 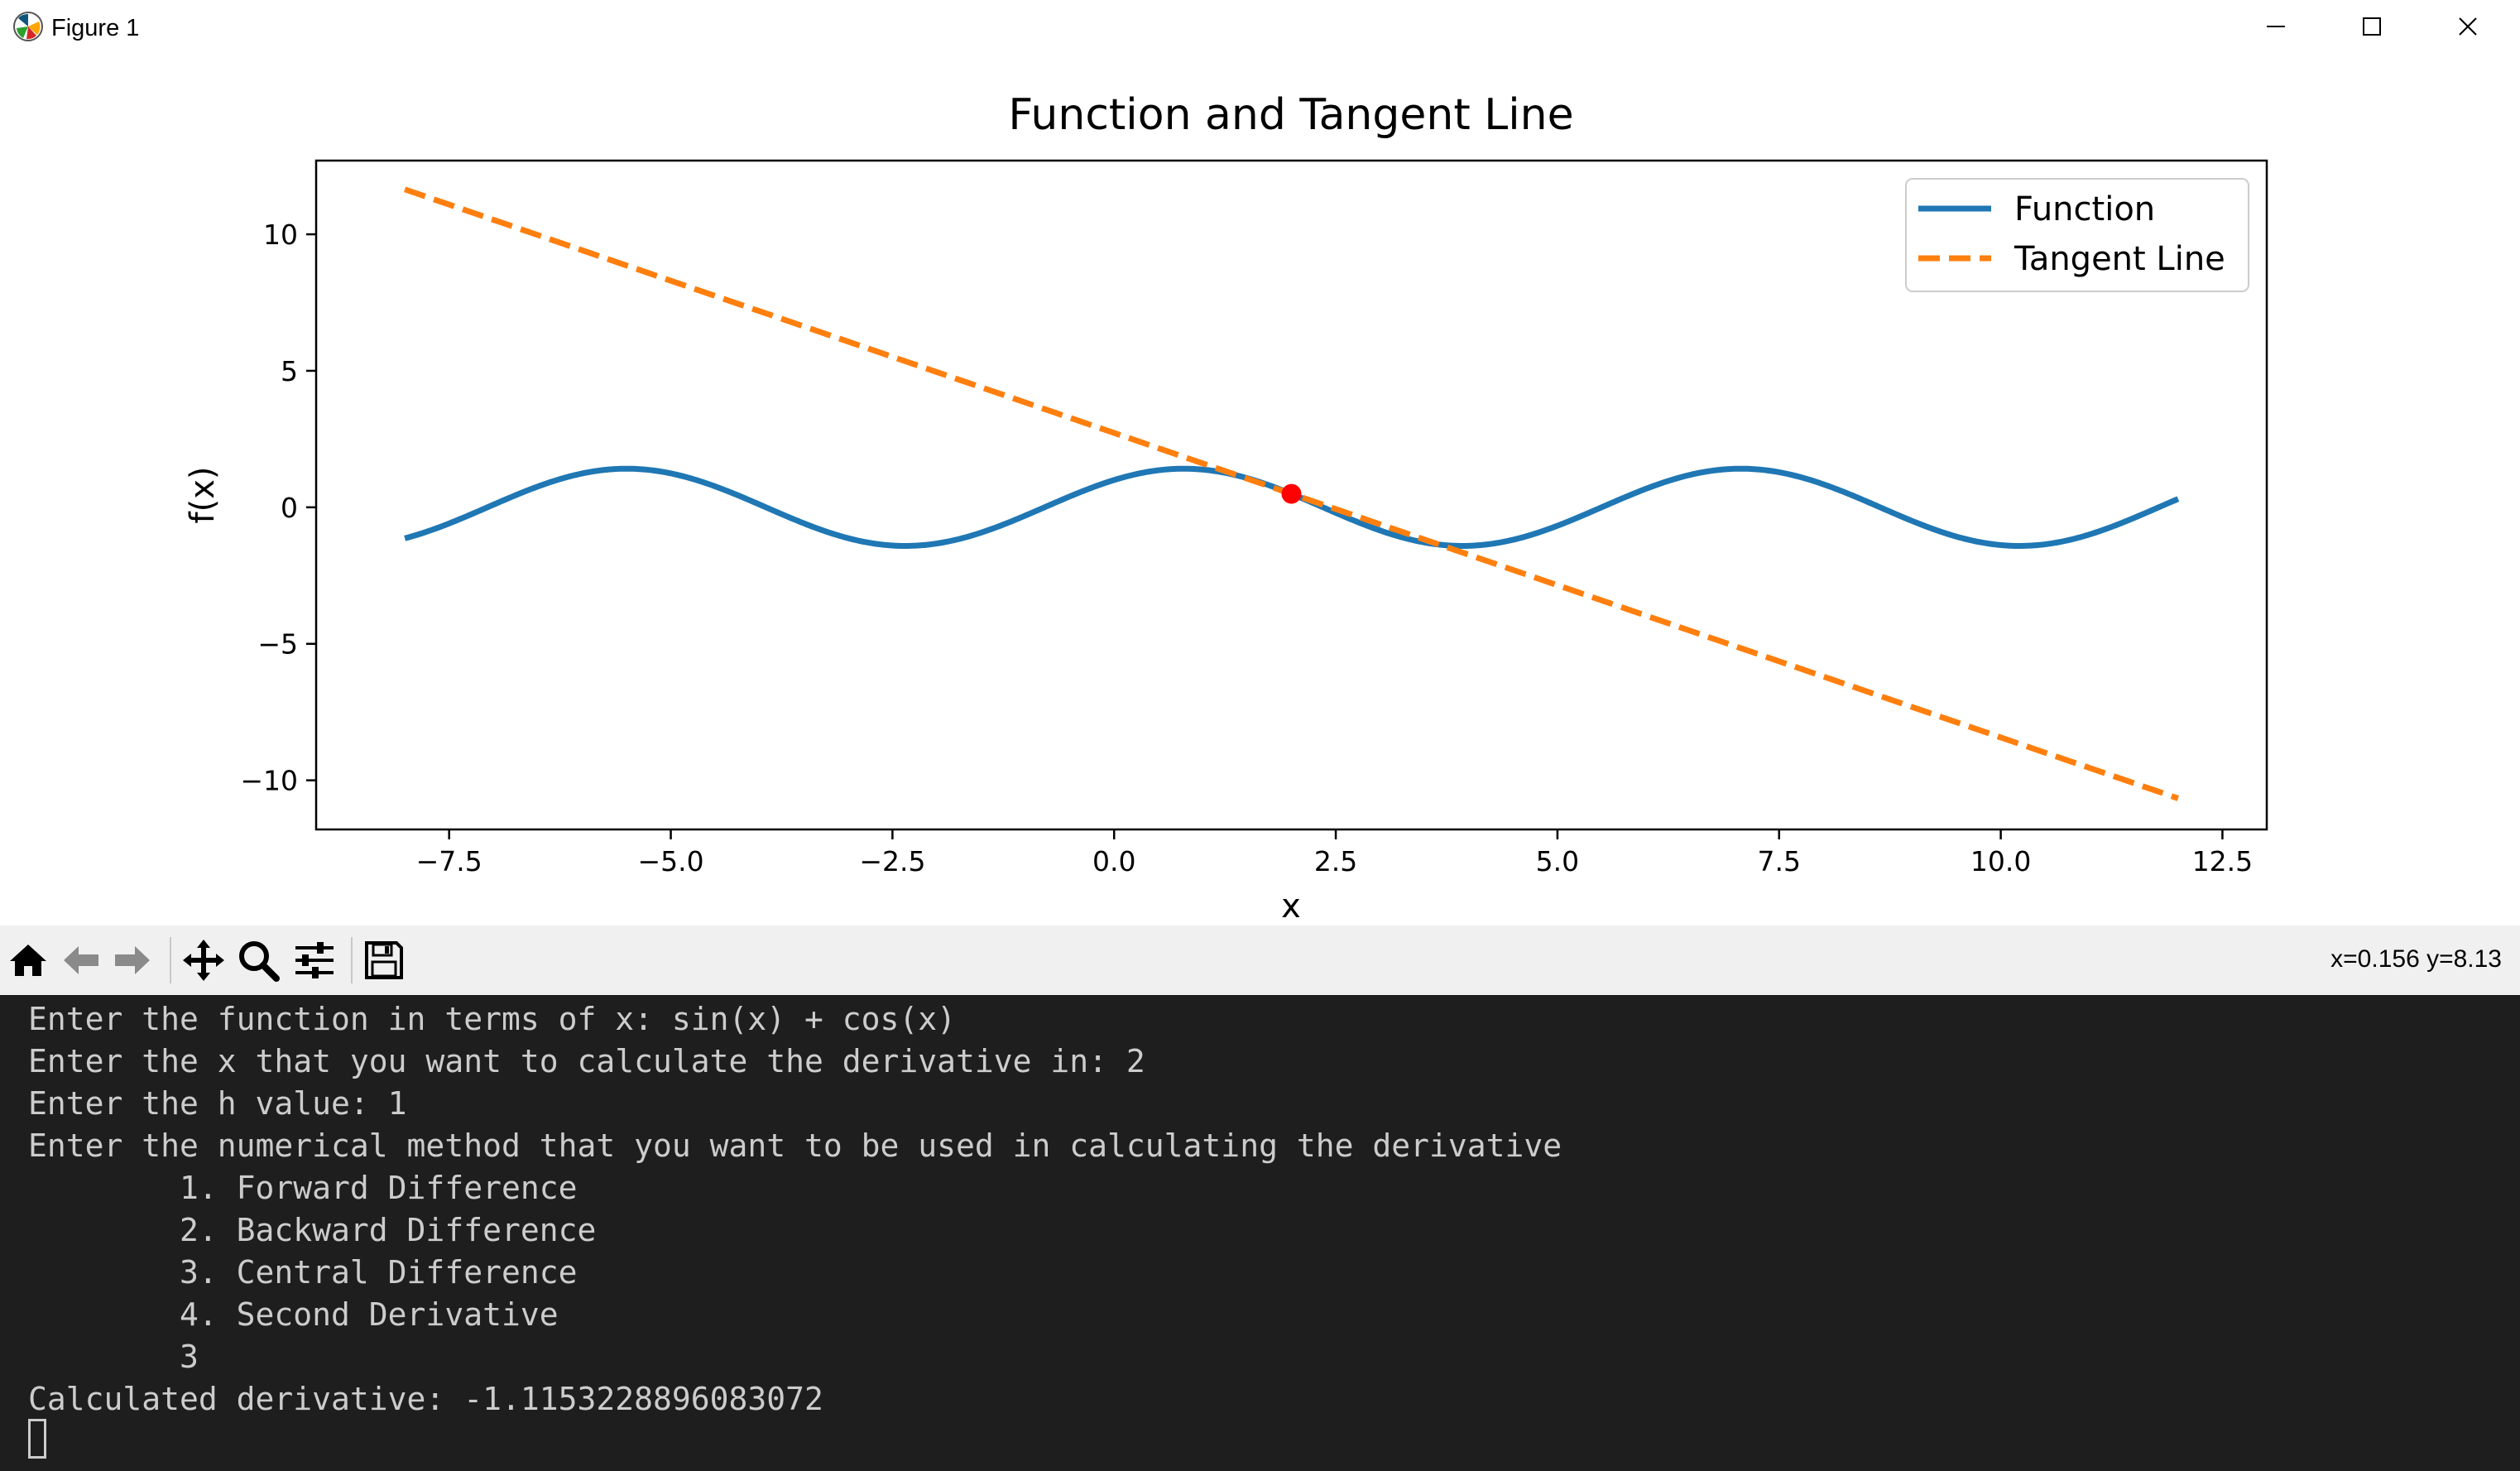 I want to click on save-button, so click(x=384, y=960).